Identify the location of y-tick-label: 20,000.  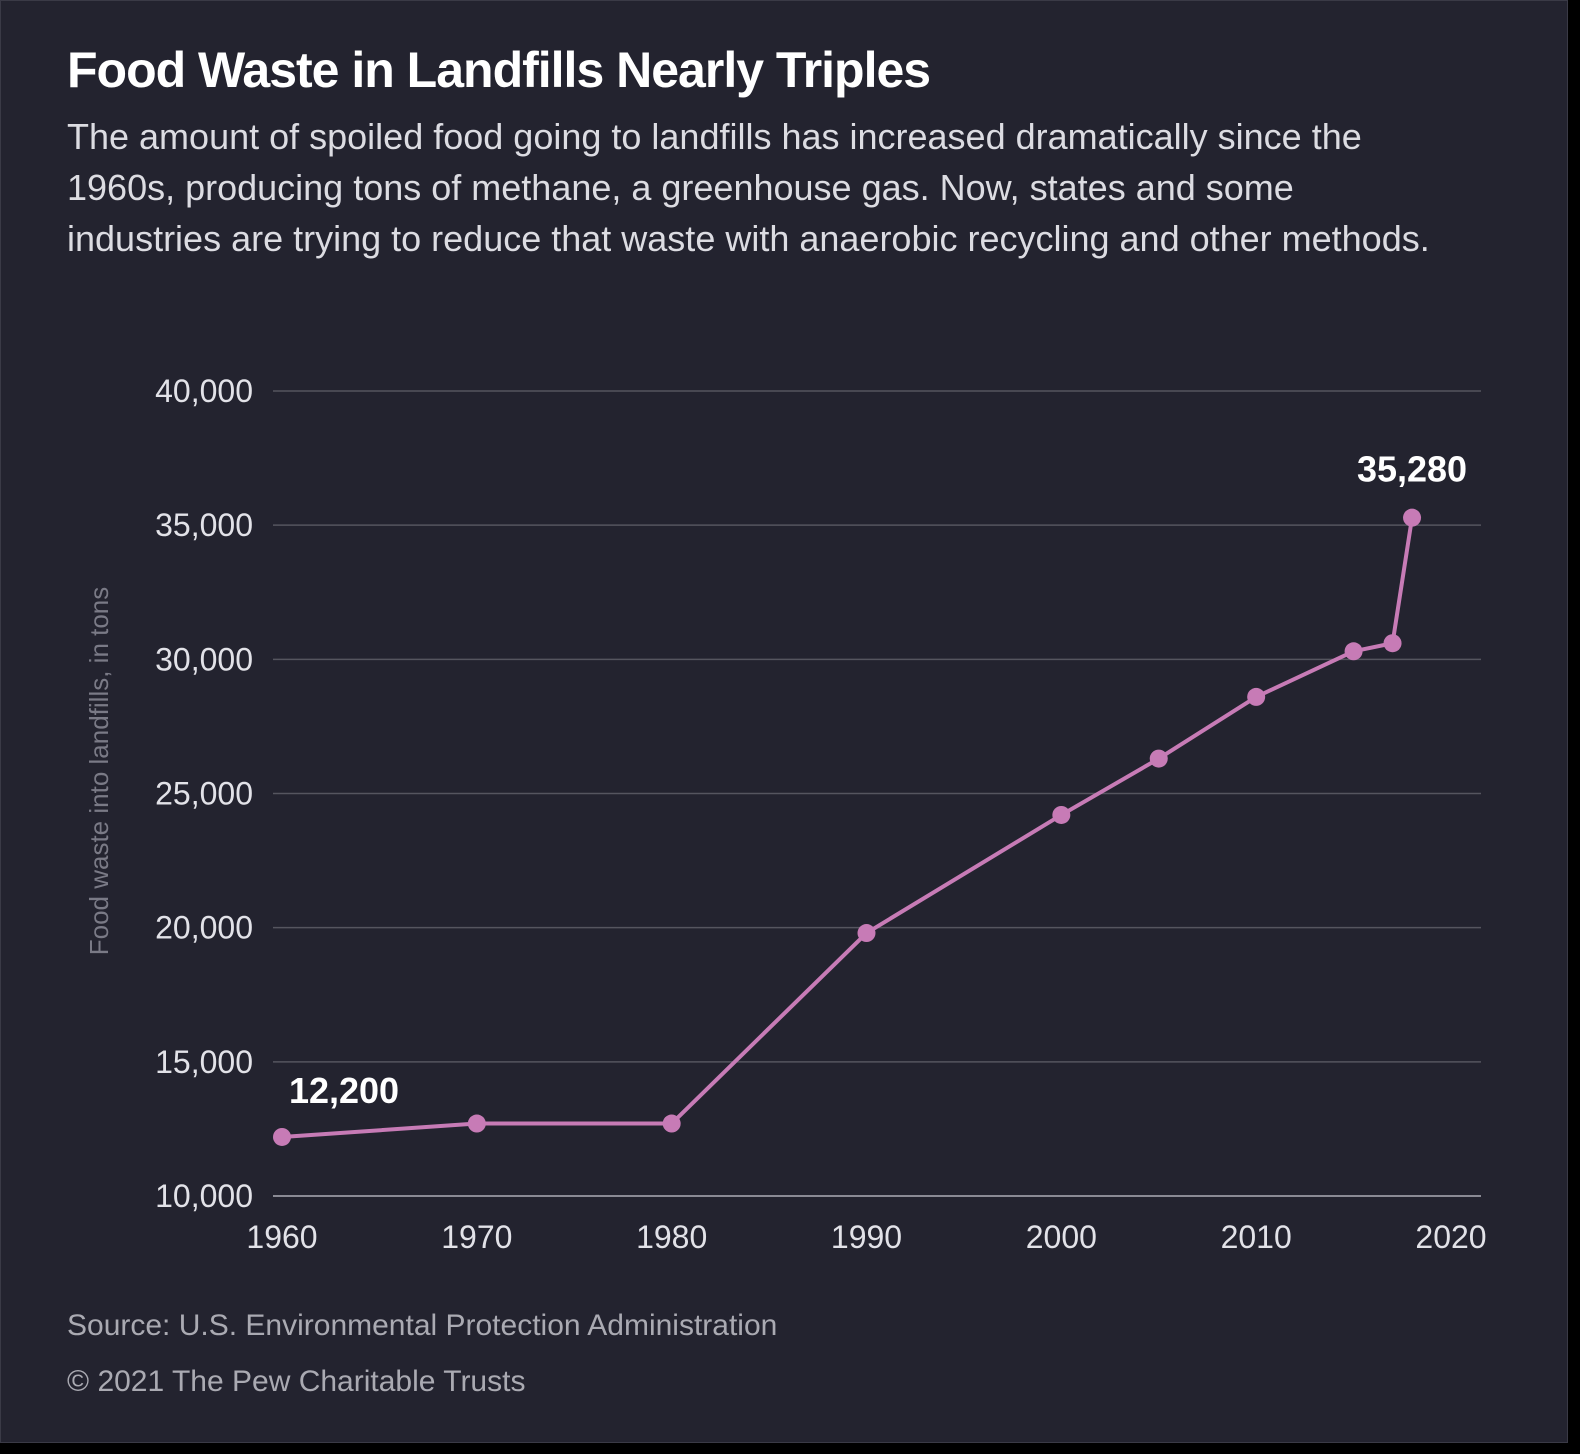
(204, 928).